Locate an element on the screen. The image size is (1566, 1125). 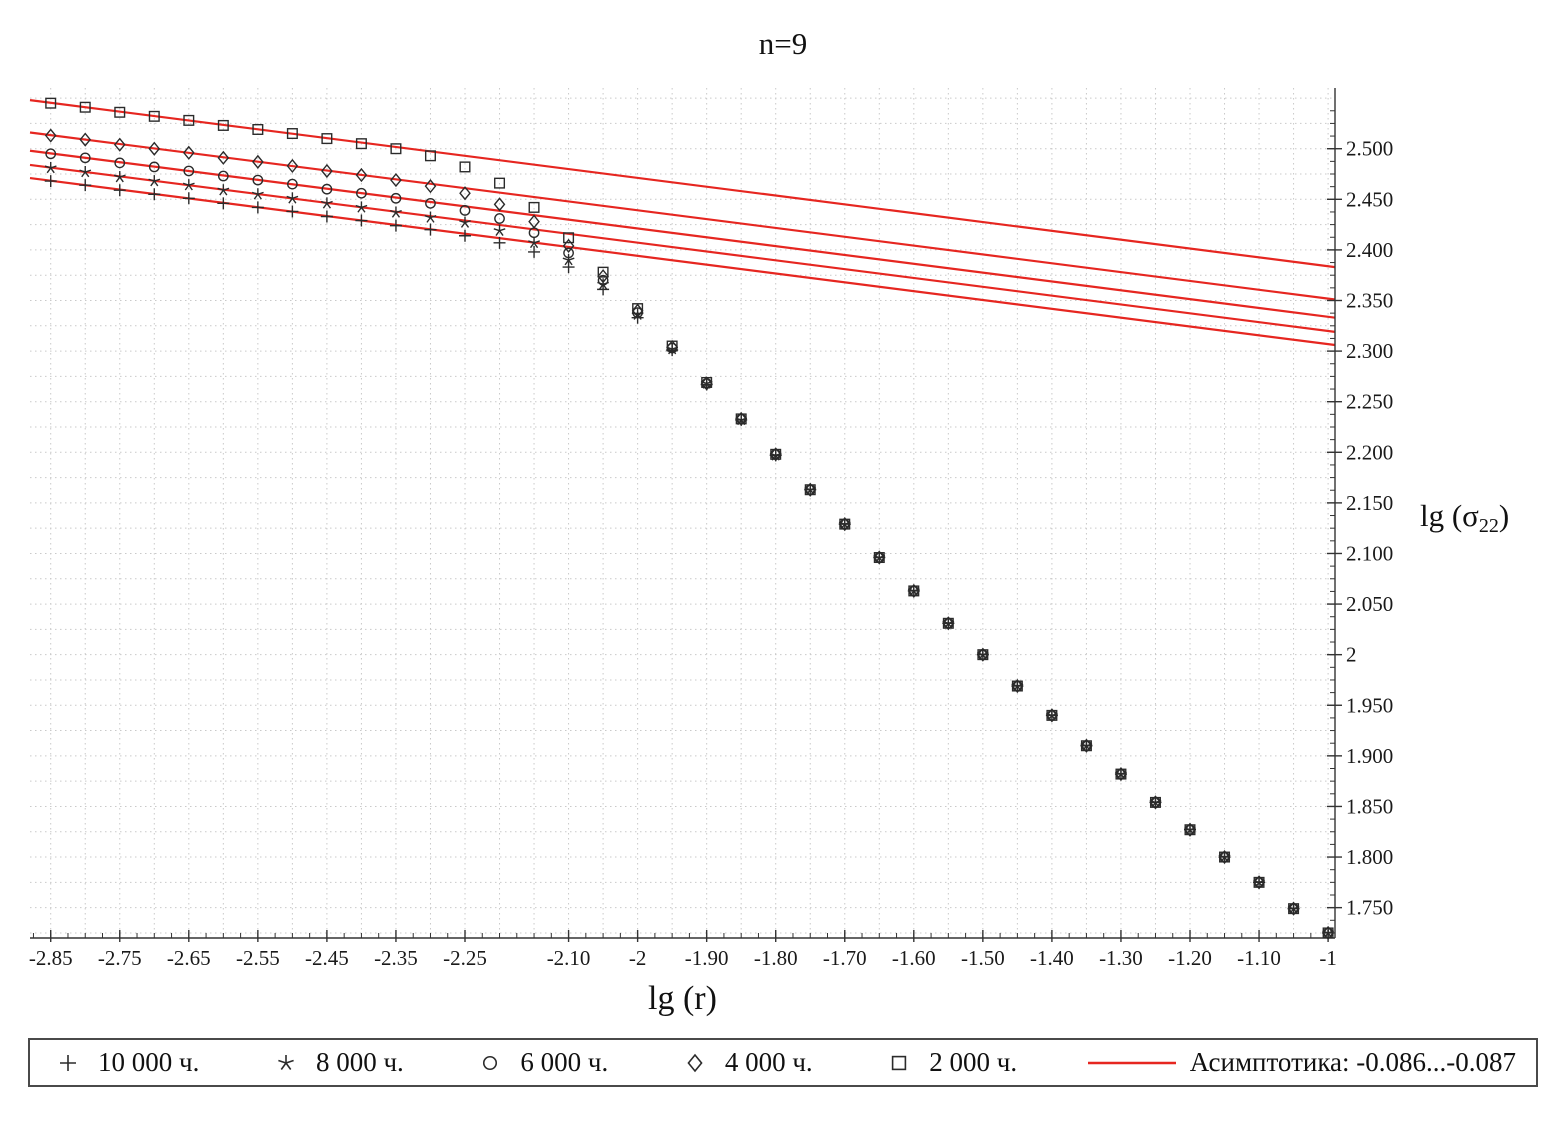
circle-marker-icon is located at coordinates (490, 1063).